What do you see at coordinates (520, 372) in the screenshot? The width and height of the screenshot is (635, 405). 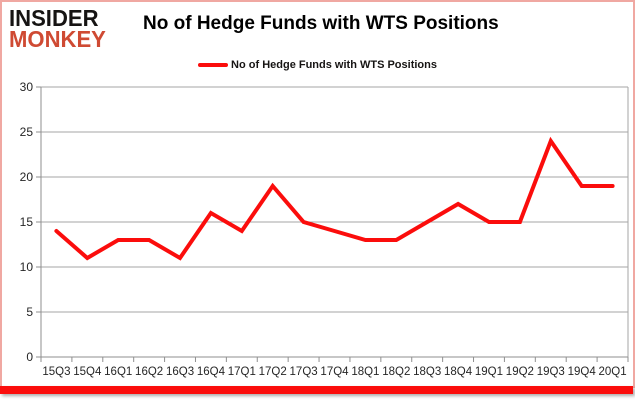 I see `x-tick-label: 19Q2` at bounding box center [520, 372].